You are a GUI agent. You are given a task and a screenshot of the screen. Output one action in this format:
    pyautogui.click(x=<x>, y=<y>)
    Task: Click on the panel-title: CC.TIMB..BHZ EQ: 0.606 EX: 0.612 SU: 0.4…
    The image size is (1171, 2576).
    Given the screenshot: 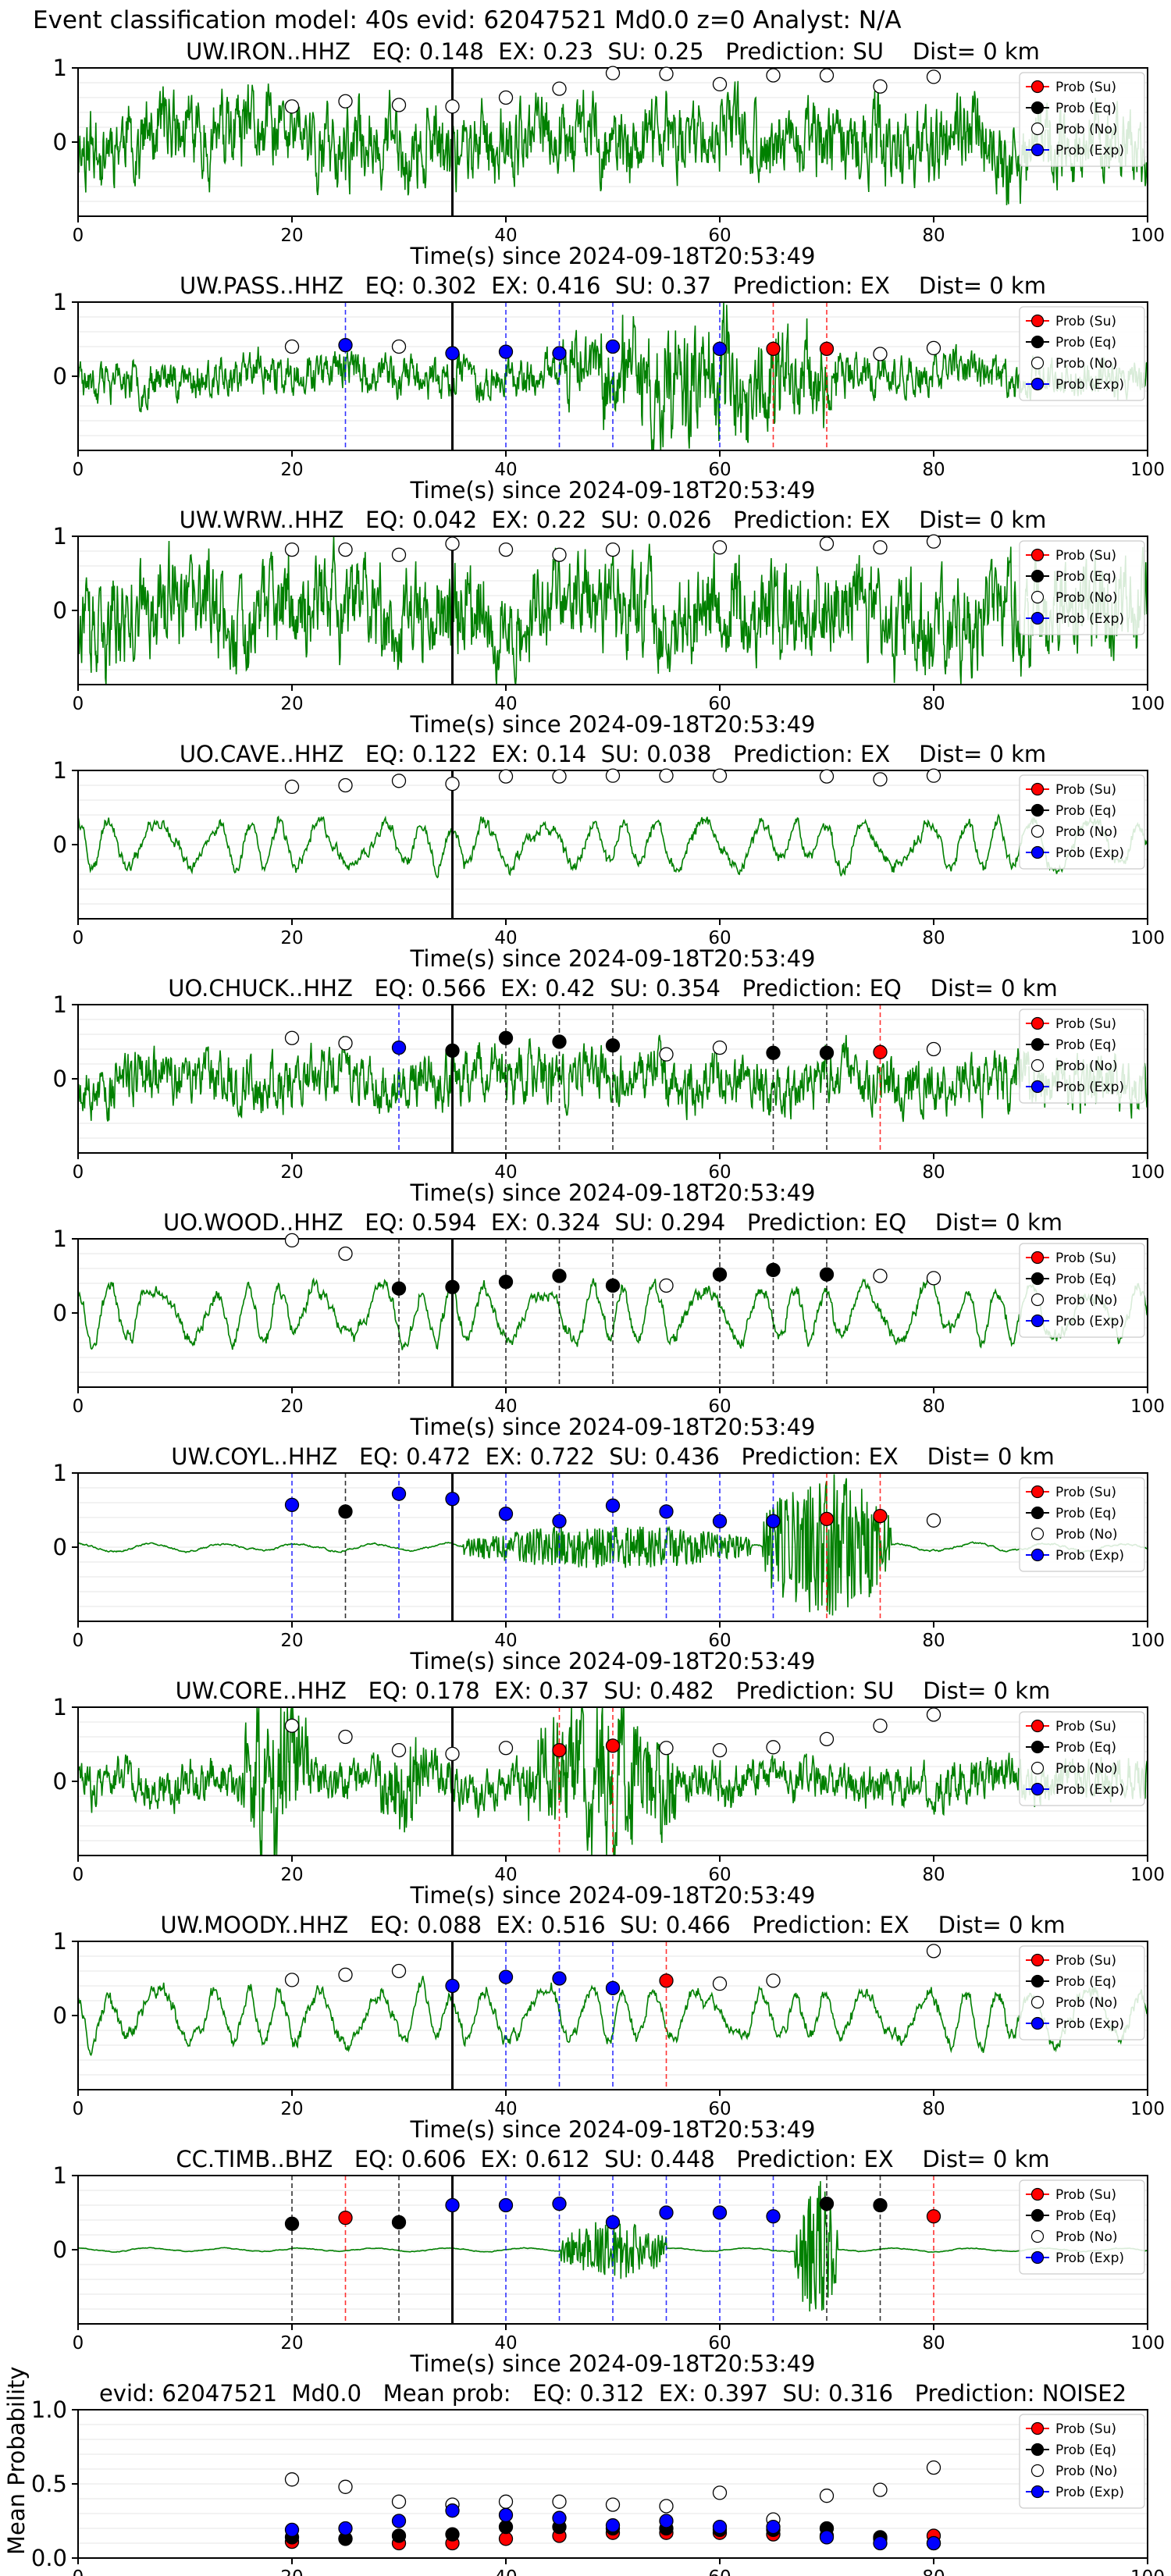 What is the action you would take?
    pyautogui.click(x=613, y=2159)
    